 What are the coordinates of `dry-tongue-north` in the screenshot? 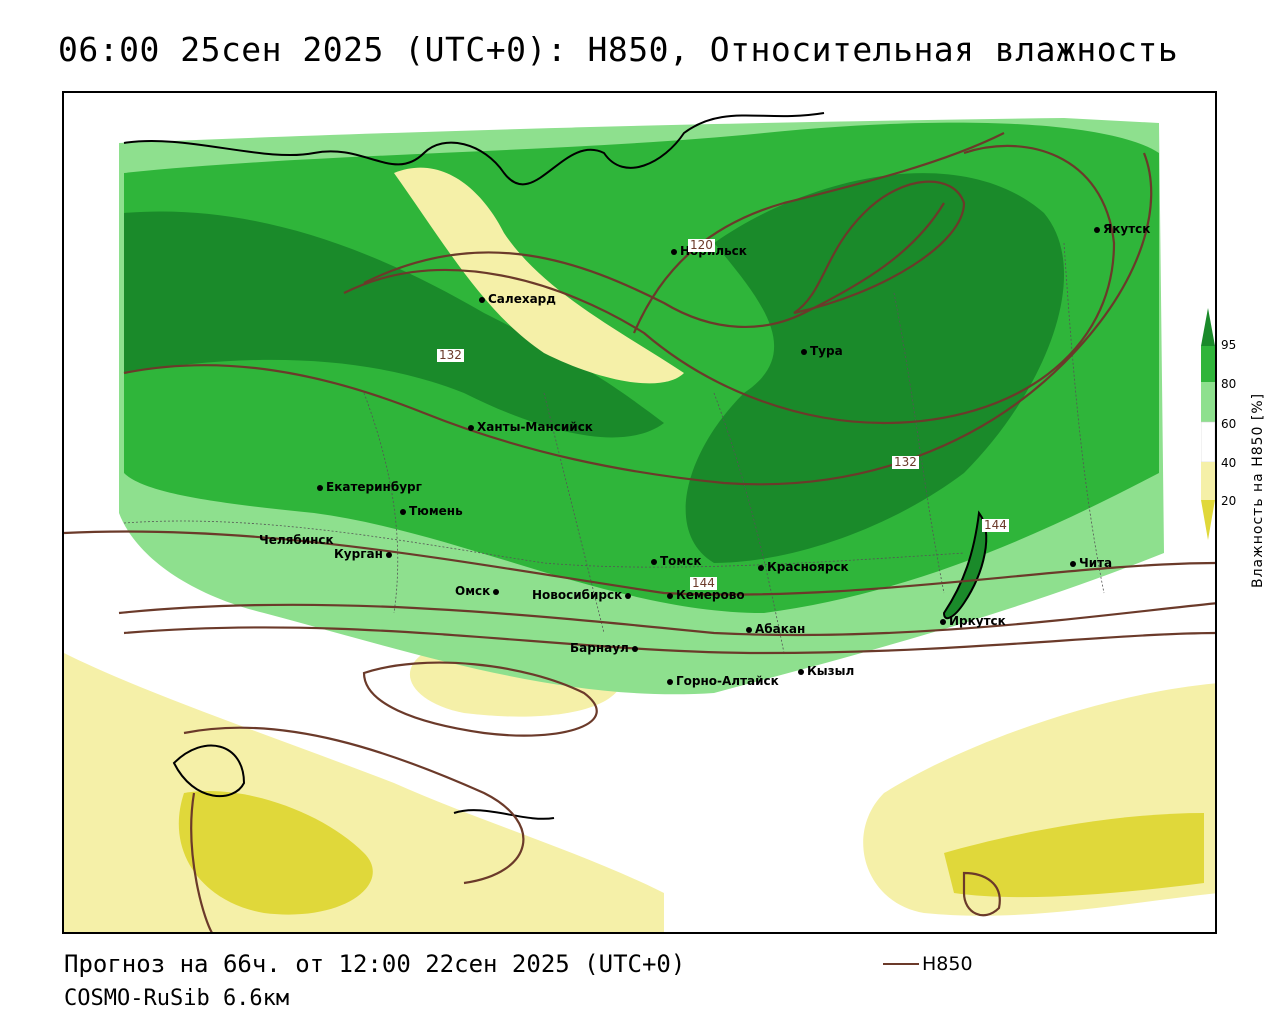 It's located at (539, 275).